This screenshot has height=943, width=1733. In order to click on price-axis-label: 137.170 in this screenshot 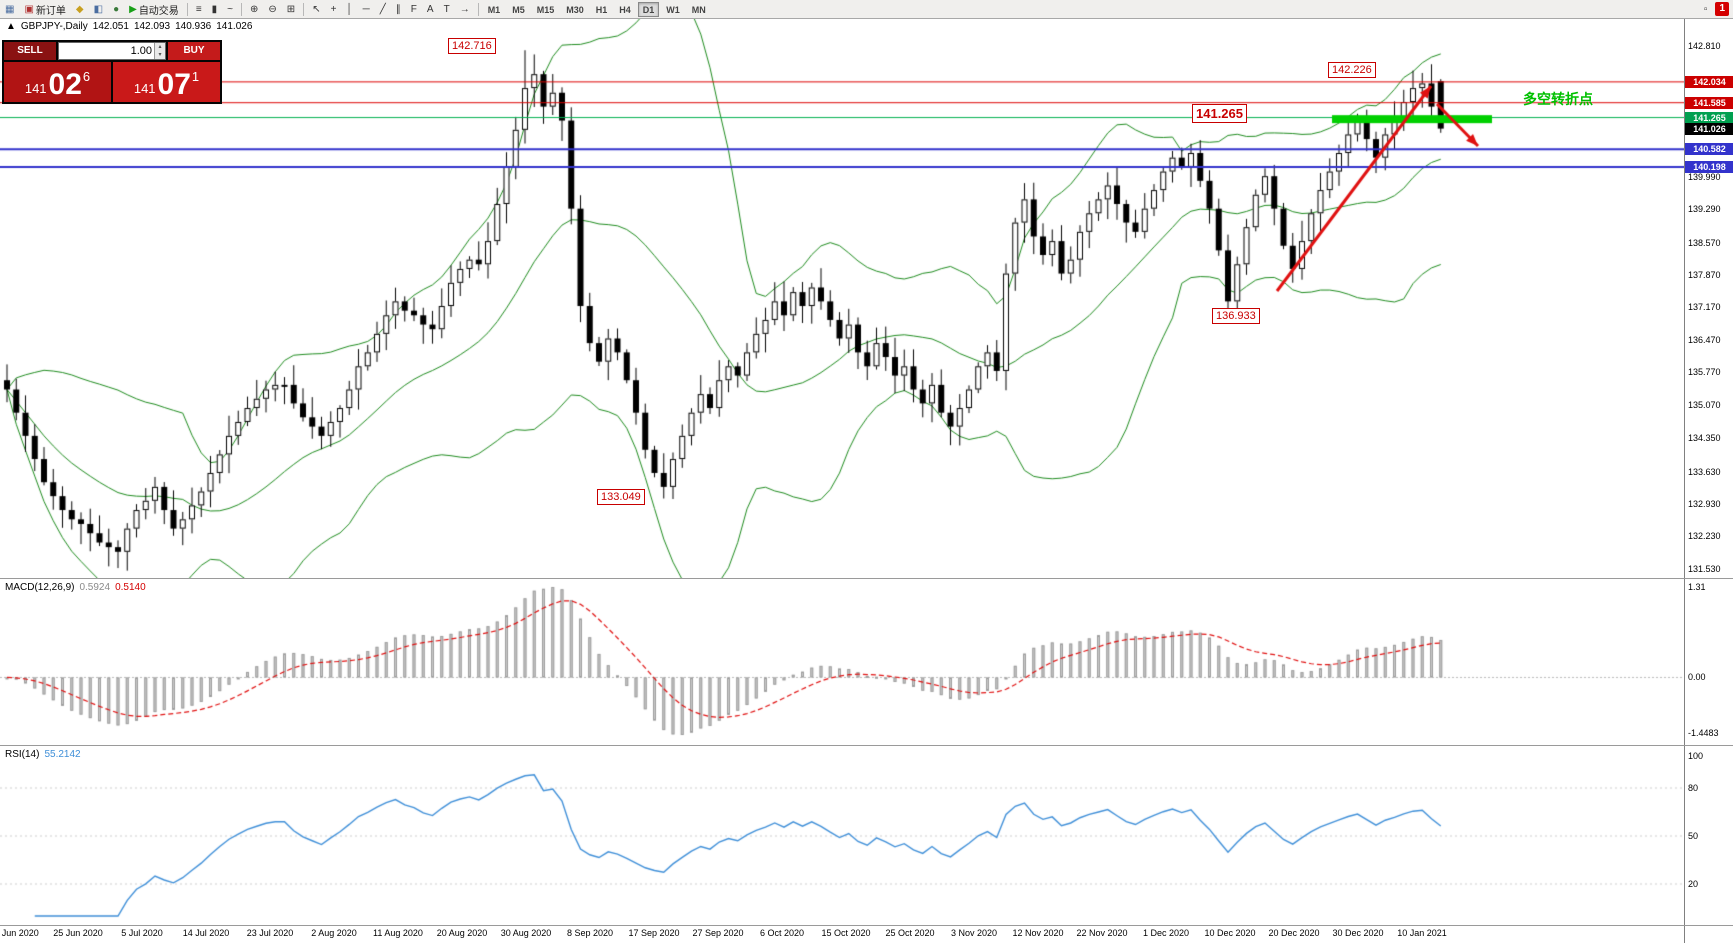, I will do `click(1704, 307)`.